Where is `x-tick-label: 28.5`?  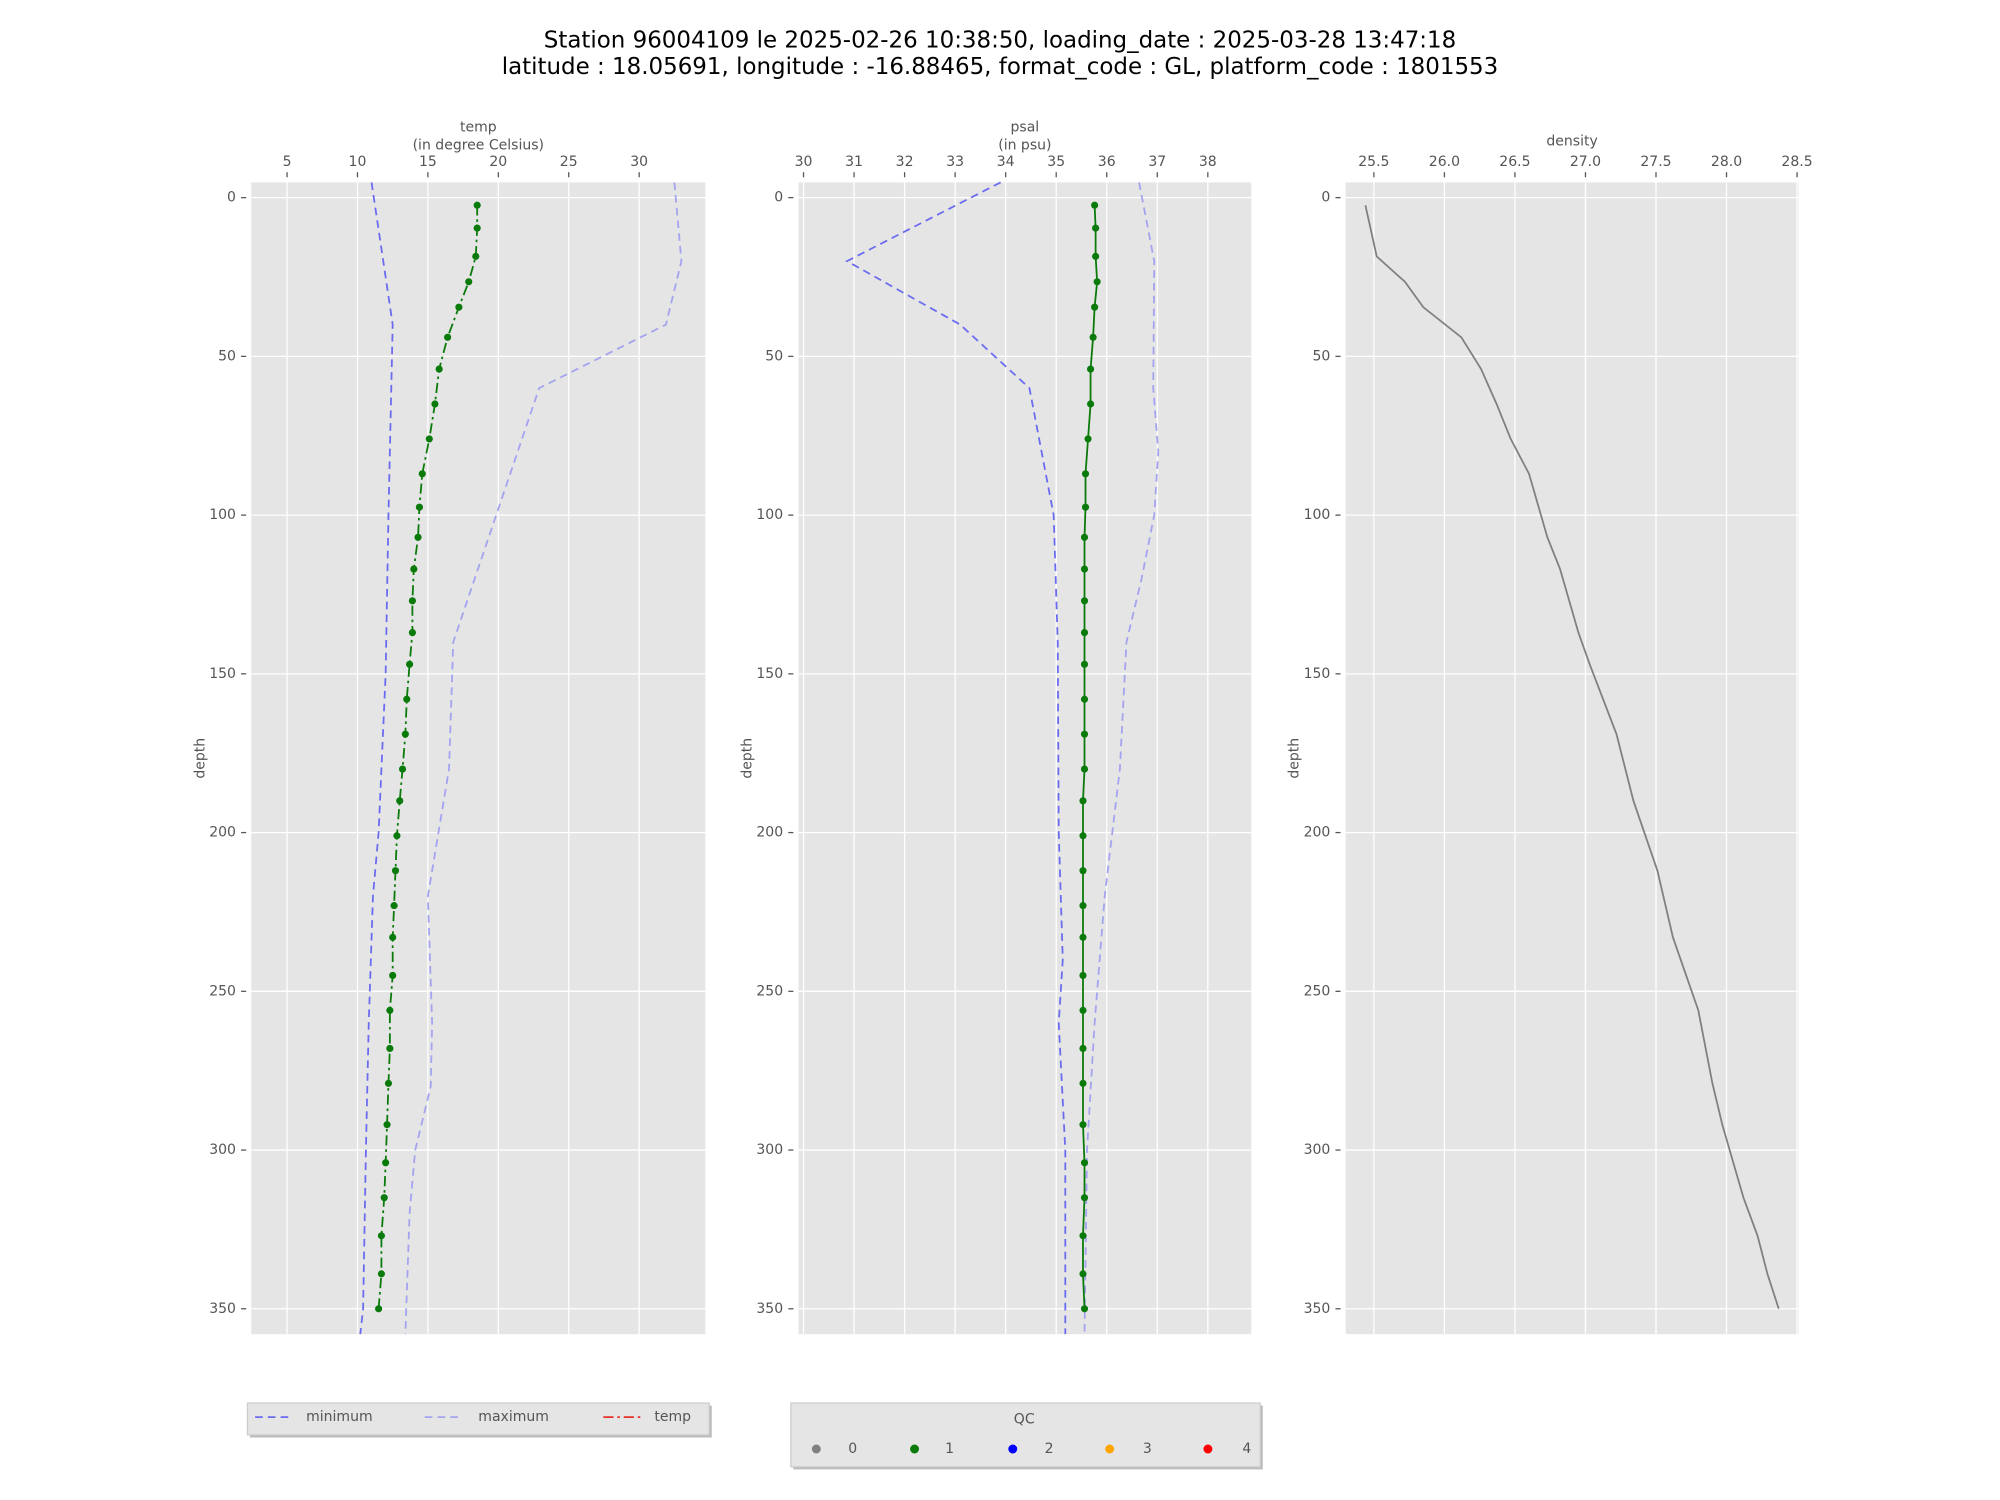
x-tick-label: 28.5 is located at coordinates (1796, 162).